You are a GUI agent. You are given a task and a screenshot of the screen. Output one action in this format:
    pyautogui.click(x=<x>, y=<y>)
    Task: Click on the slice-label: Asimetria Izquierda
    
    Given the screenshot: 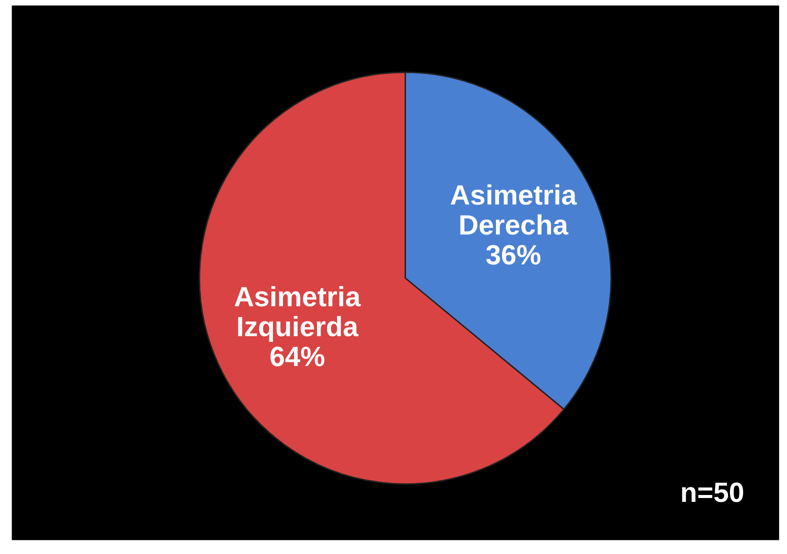 What is the action you would take?
    pyautogui.click(x=297, y=314)
    